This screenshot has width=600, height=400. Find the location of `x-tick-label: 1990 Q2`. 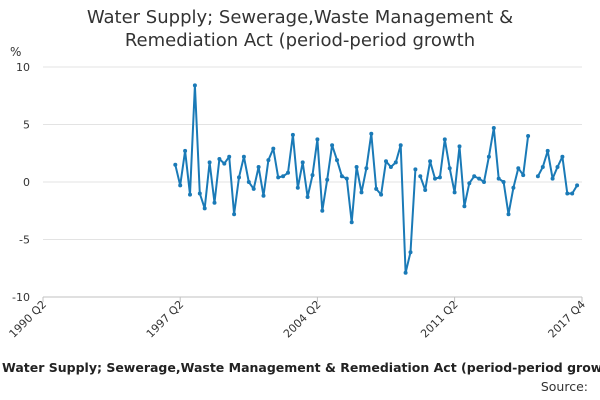

x-tick-label: 1990 Q2 is located at coordinates (28, 319).